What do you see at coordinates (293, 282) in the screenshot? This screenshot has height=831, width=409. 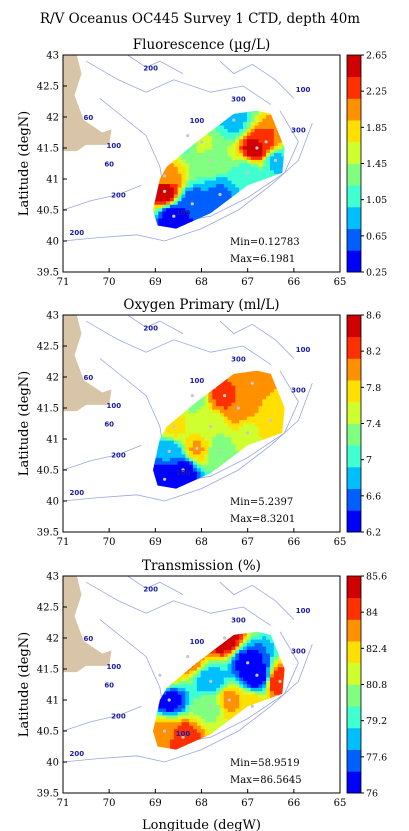 I see `x-tick-label: 66` at bounding box center [293, 282].